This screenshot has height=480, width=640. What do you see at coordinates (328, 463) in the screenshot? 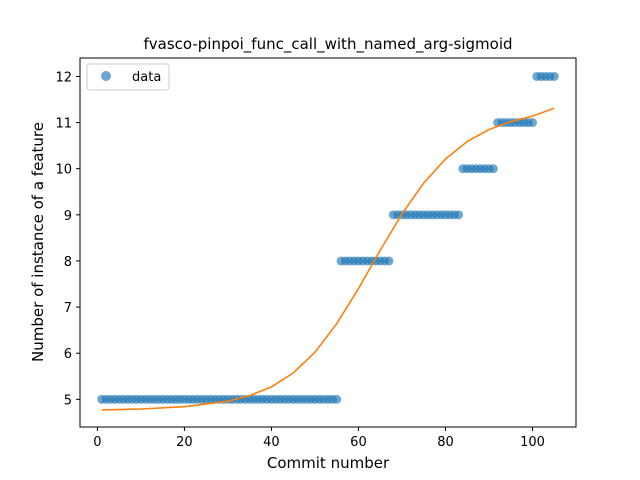
I see `x-axis-label: Commit number` at bounding box center [328, 463].